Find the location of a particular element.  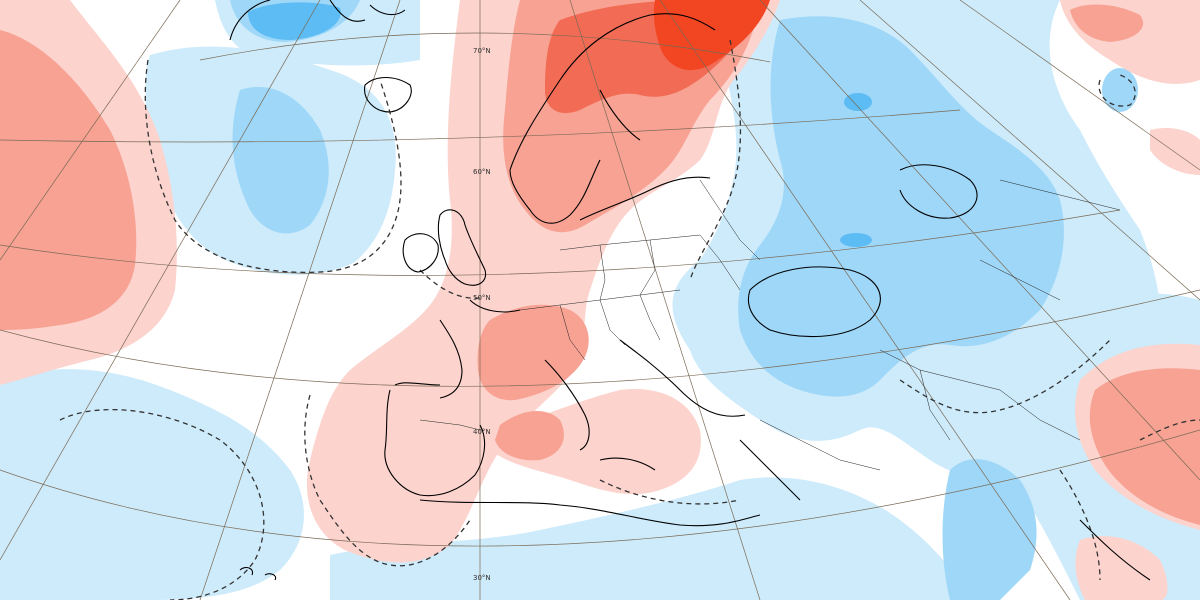

parallel-70n is located at coordinates (485, 47).